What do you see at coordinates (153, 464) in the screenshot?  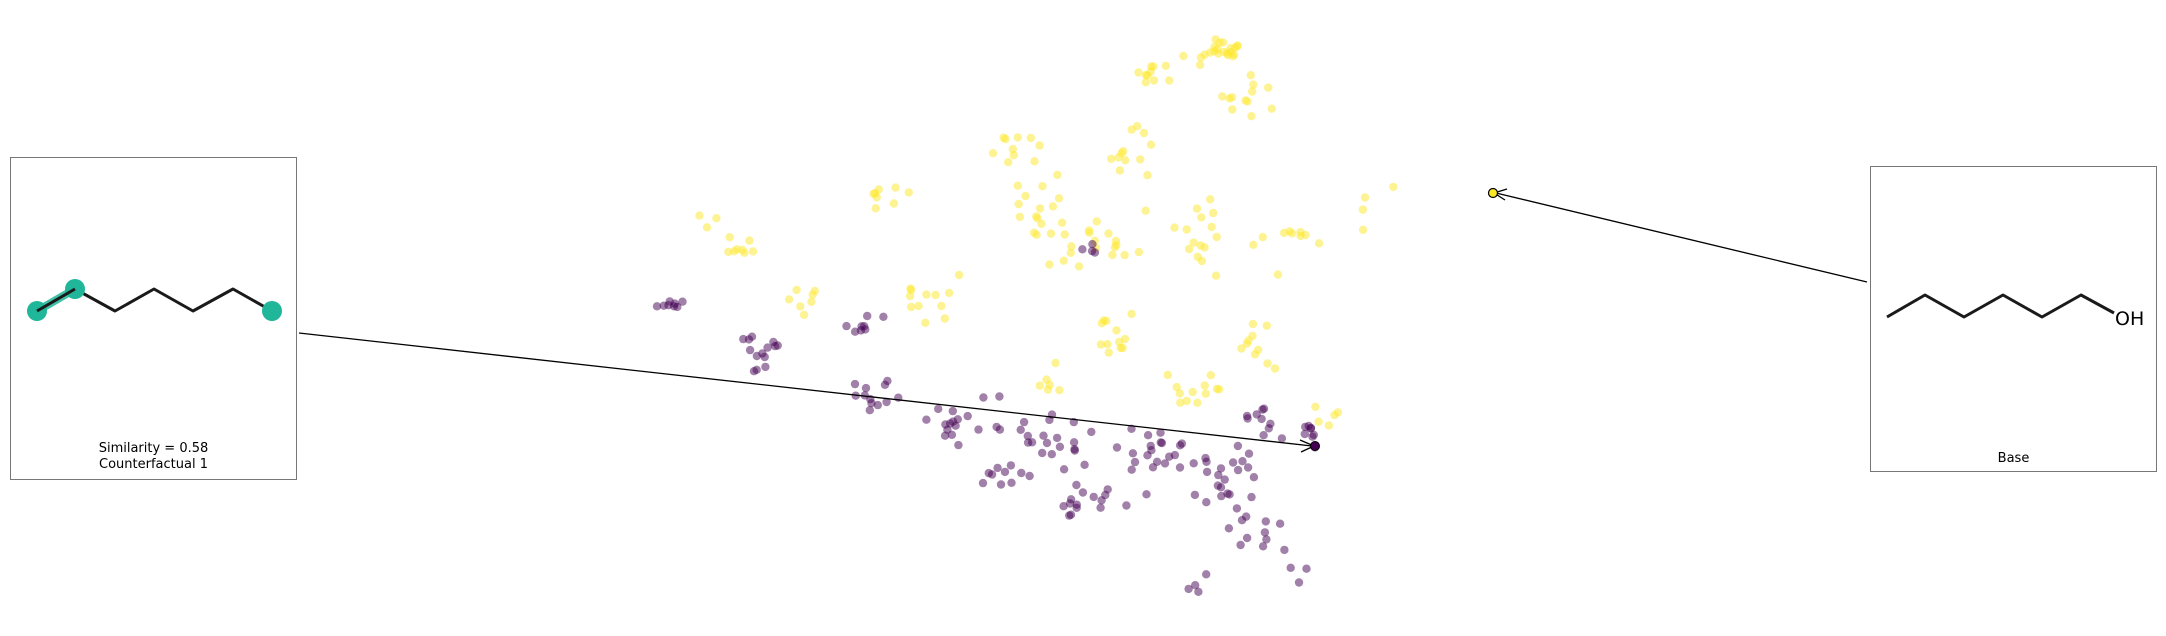 I see `counterfactual-label: Counterfactual 1` at bounding box center [153, 464].